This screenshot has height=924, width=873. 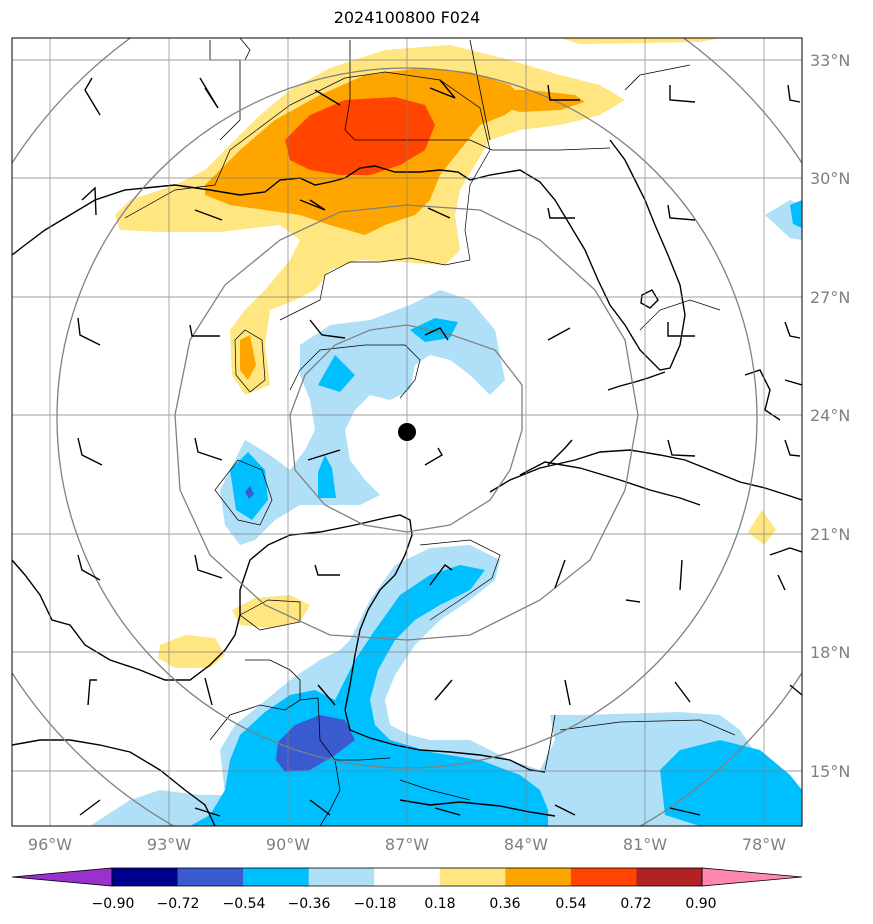 I want to click on lon-label: 90°W, so click(x=288, y=844).